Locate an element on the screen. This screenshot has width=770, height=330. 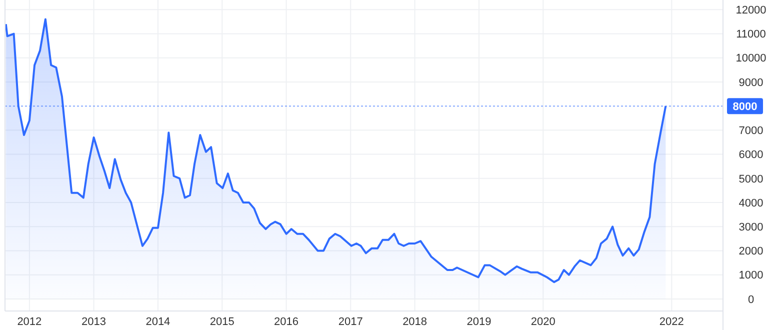
y-tick-label: 1000 is located at coordinates (751, 276).